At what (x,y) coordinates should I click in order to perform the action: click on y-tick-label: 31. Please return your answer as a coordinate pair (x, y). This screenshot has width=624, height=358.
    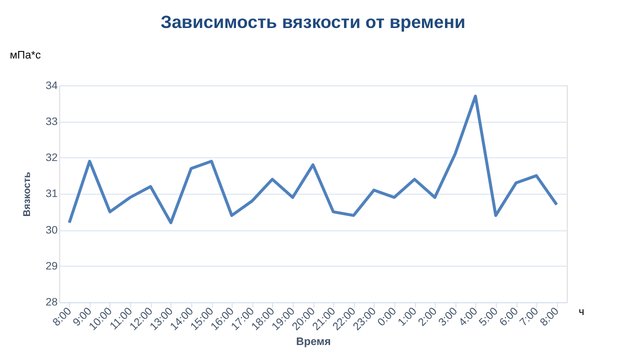
    Looking at the image, I should click on (52, 194).